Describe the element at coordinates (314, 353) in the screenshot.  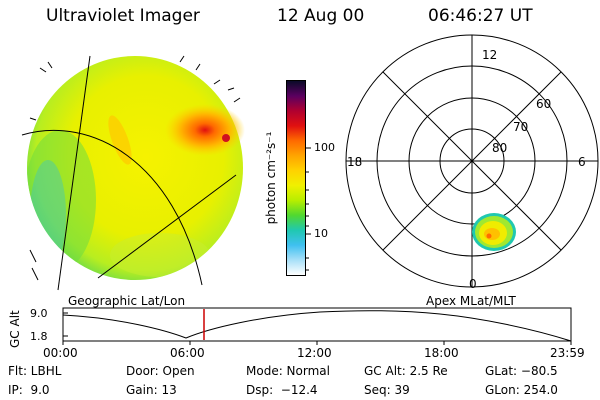
I see `timeline-xtick-1200: 12:00` at that location.